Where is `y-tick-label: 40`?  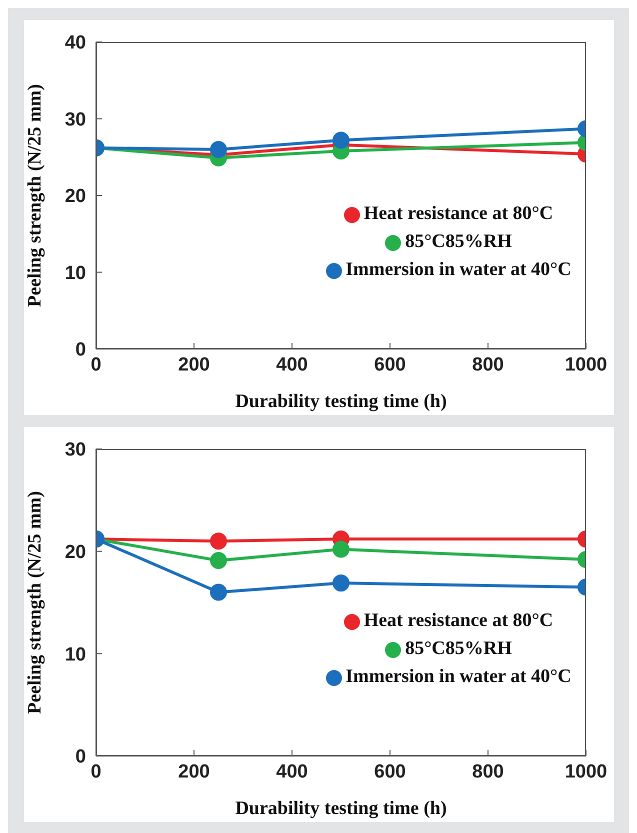
y-tick-label: 40 is located at coordinates (75, 43).